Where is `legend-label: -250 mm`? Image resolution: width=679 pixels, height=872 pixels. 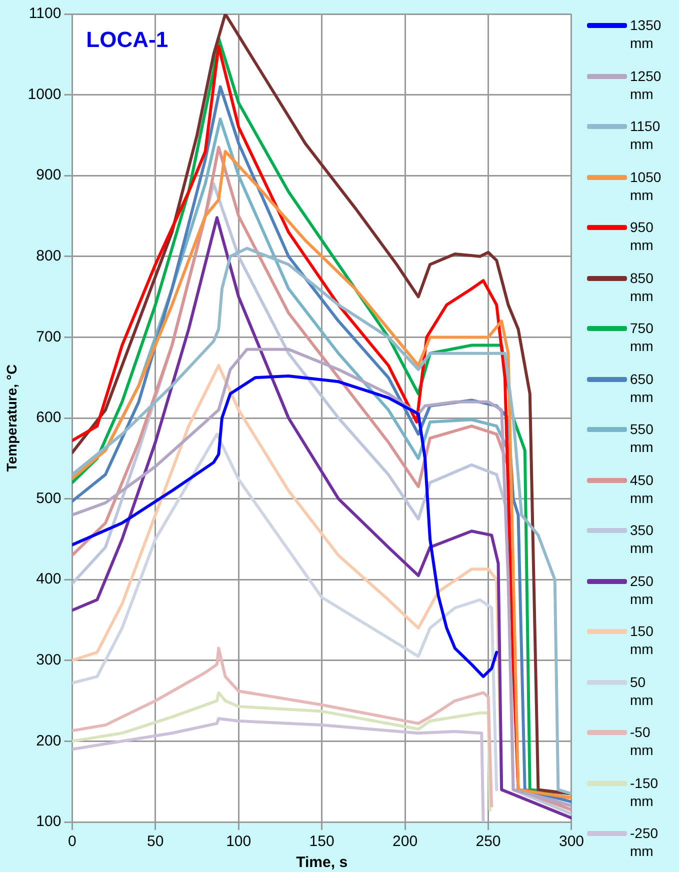
legend-label: -250 mm is located at coordinates (645, 842).